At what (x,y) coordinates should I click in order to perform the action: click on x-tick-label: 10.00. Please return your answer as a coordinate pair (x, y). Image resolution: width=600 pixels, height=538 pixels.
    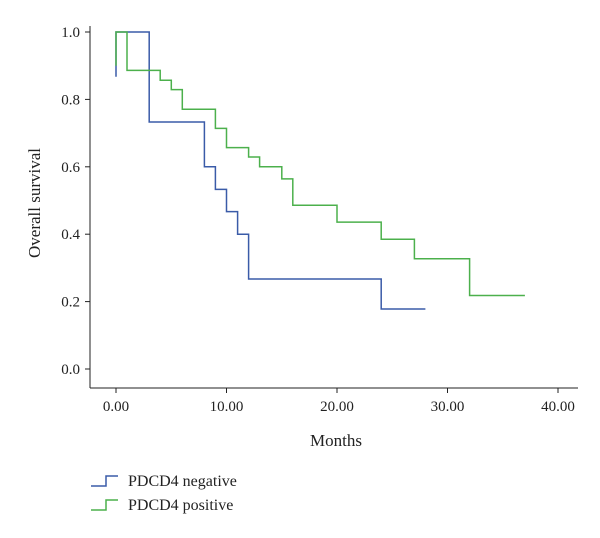
    Looking at the image, I should click on (227, 407).